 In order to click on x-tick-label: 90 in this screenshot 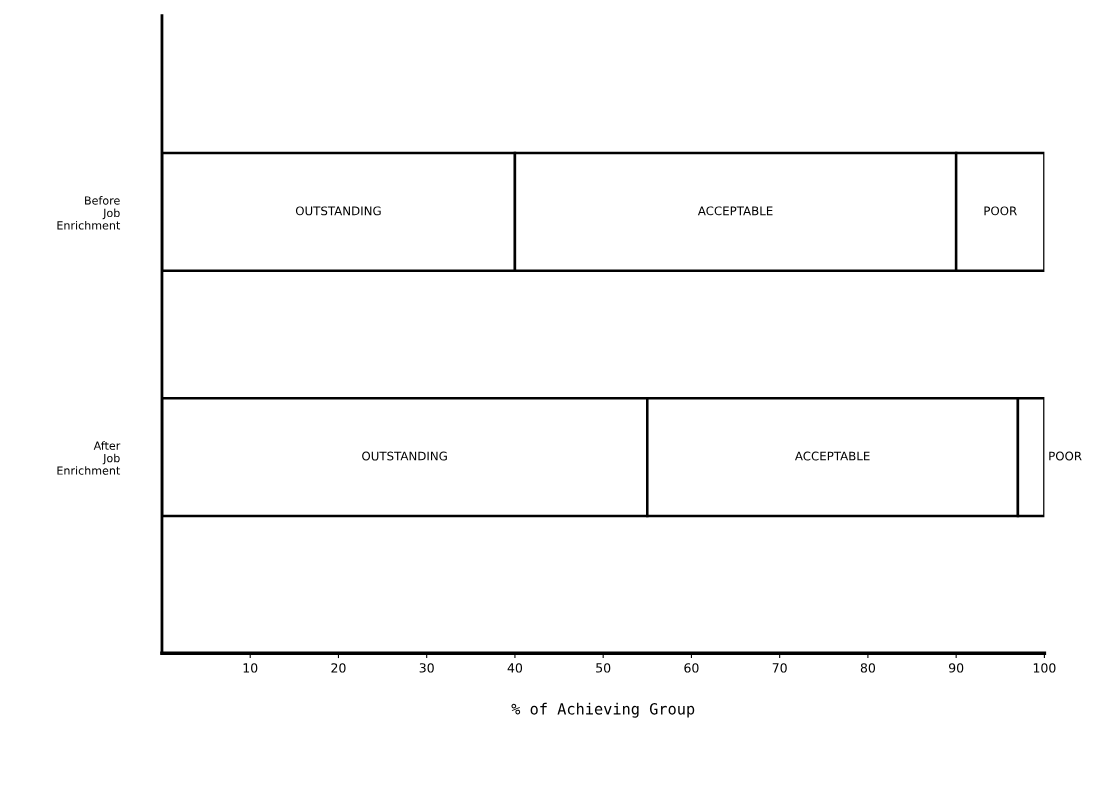, I will do `click(956, 668)`.